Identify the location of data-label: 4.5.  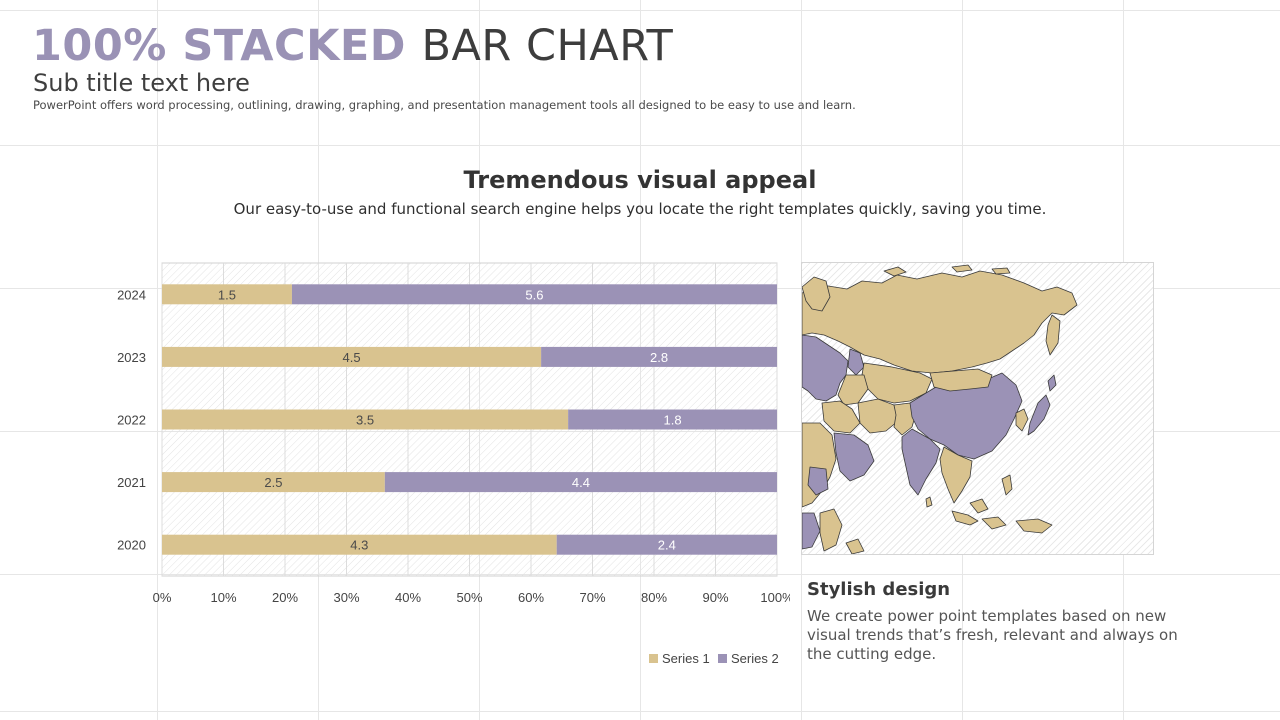
(352, 357).